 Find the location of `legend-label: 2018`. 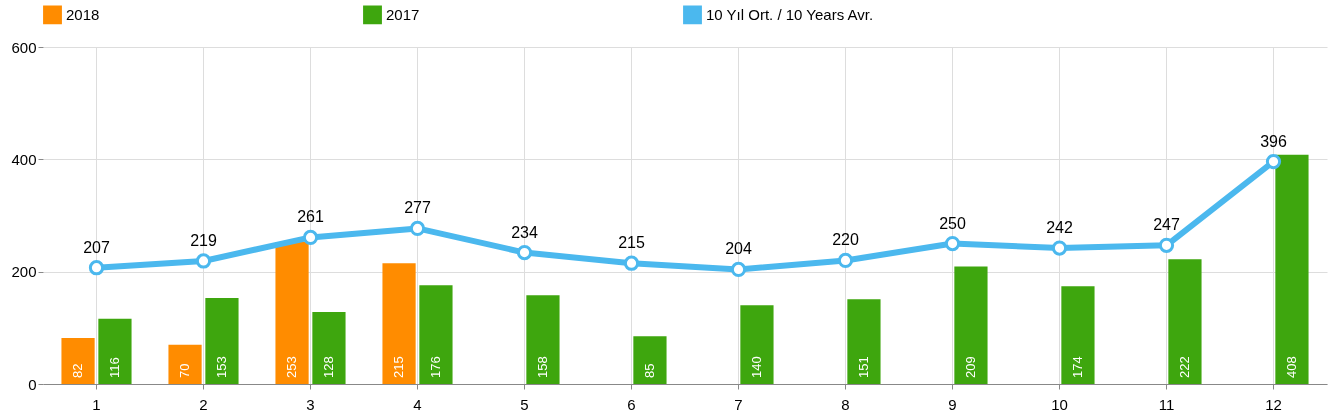

legend-label: 2018 is located at coordinates (83, 14).